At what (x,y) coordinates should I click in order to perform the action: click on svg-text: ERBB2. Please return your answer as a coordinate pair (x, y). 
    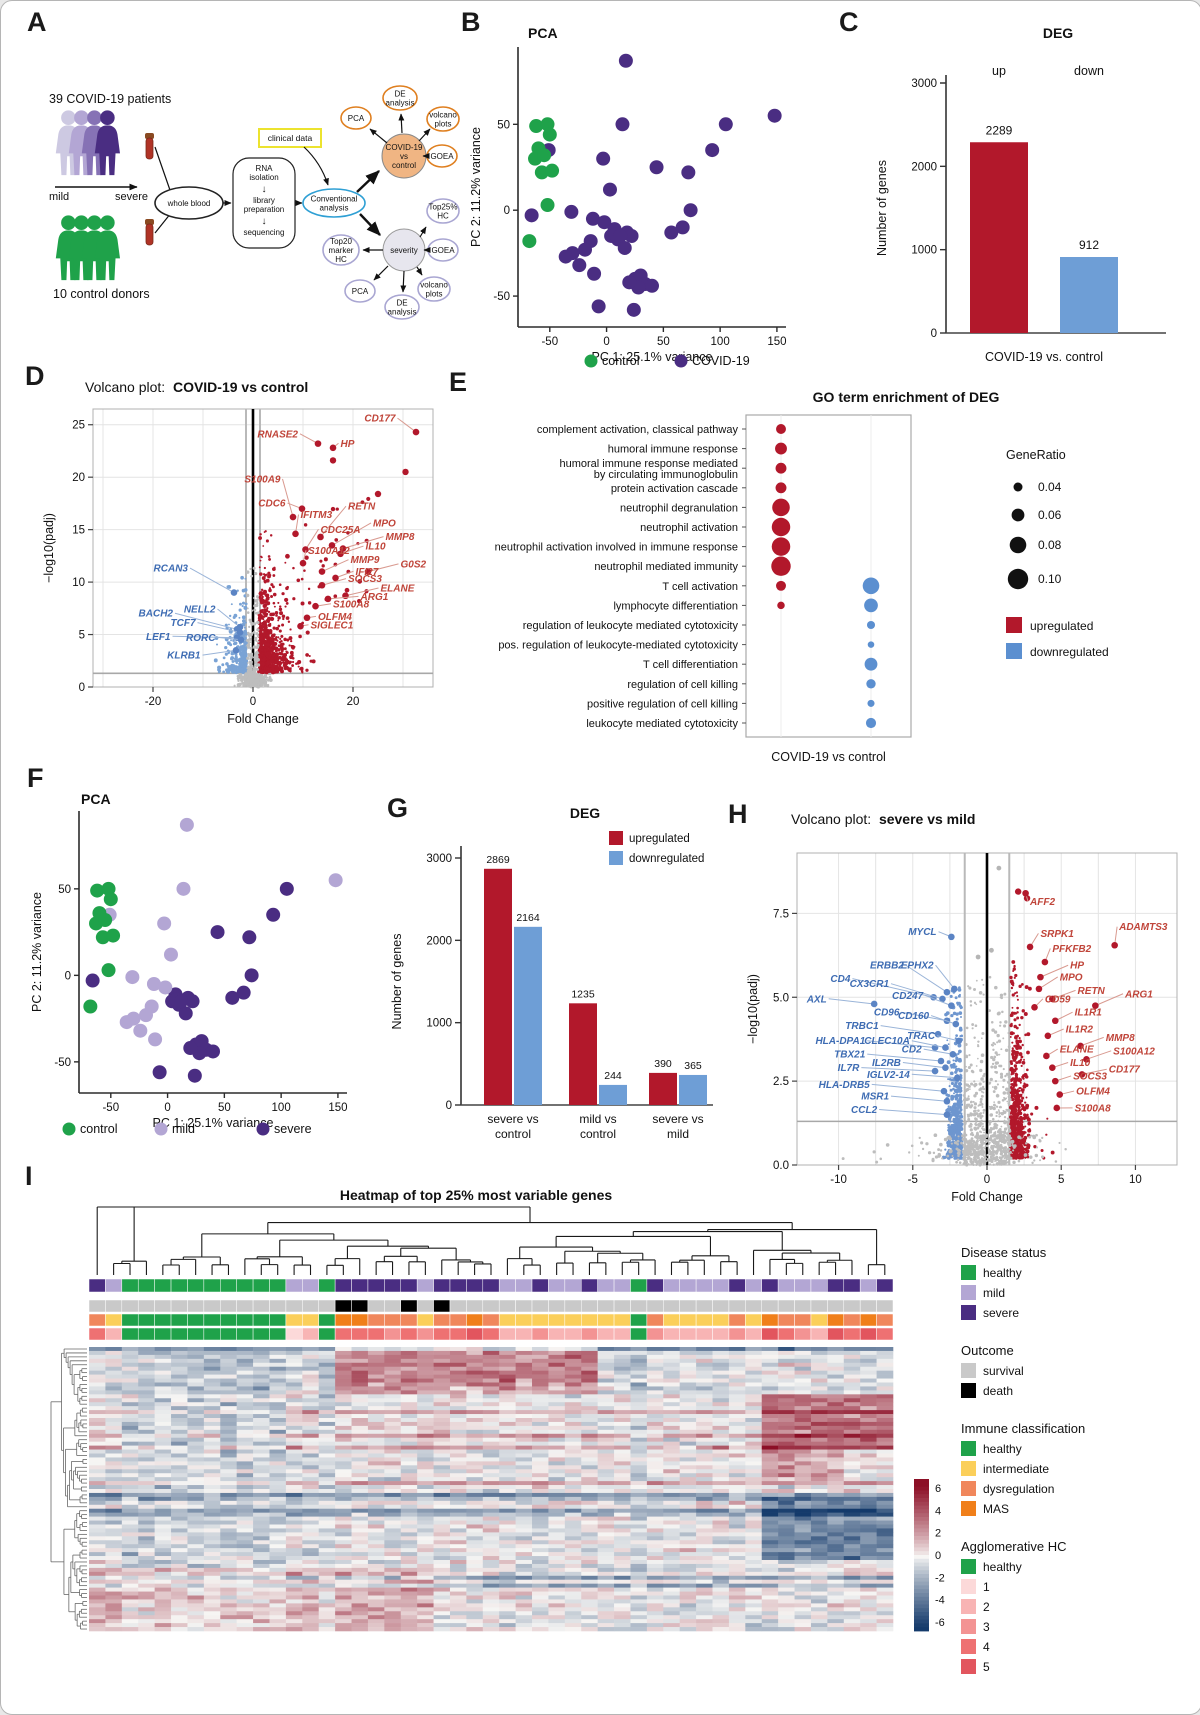
    Looking at the image, I should click on (887, 966).